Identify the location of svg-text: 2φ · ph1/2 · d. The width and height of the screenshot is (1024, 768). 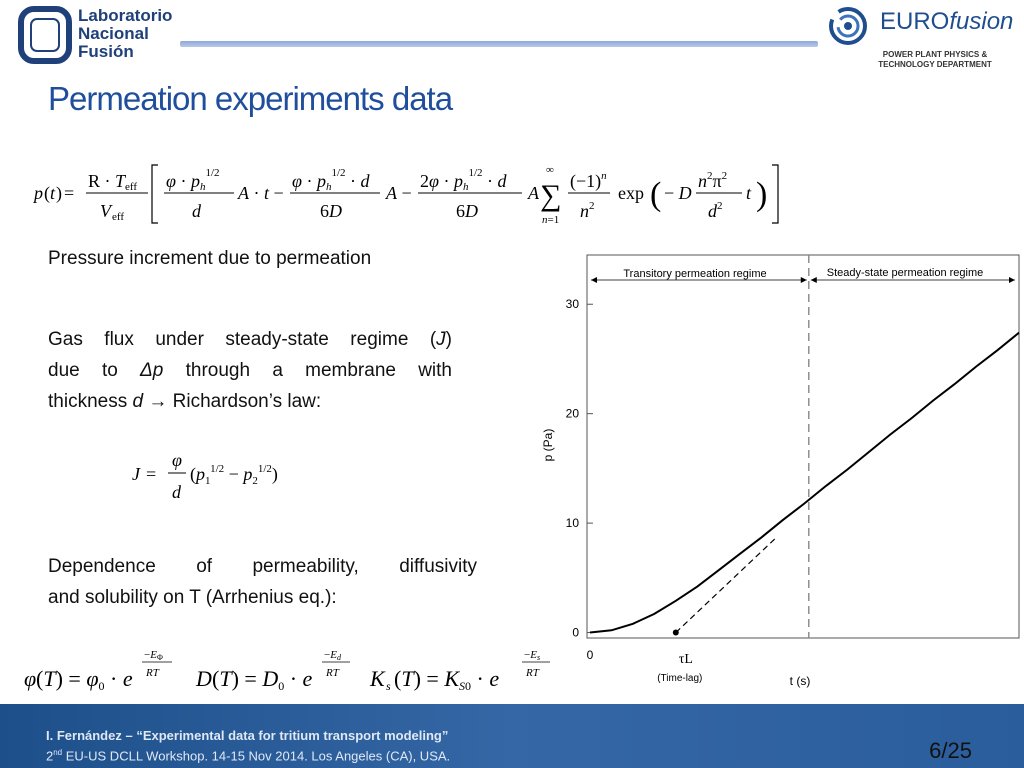
(464, 180).